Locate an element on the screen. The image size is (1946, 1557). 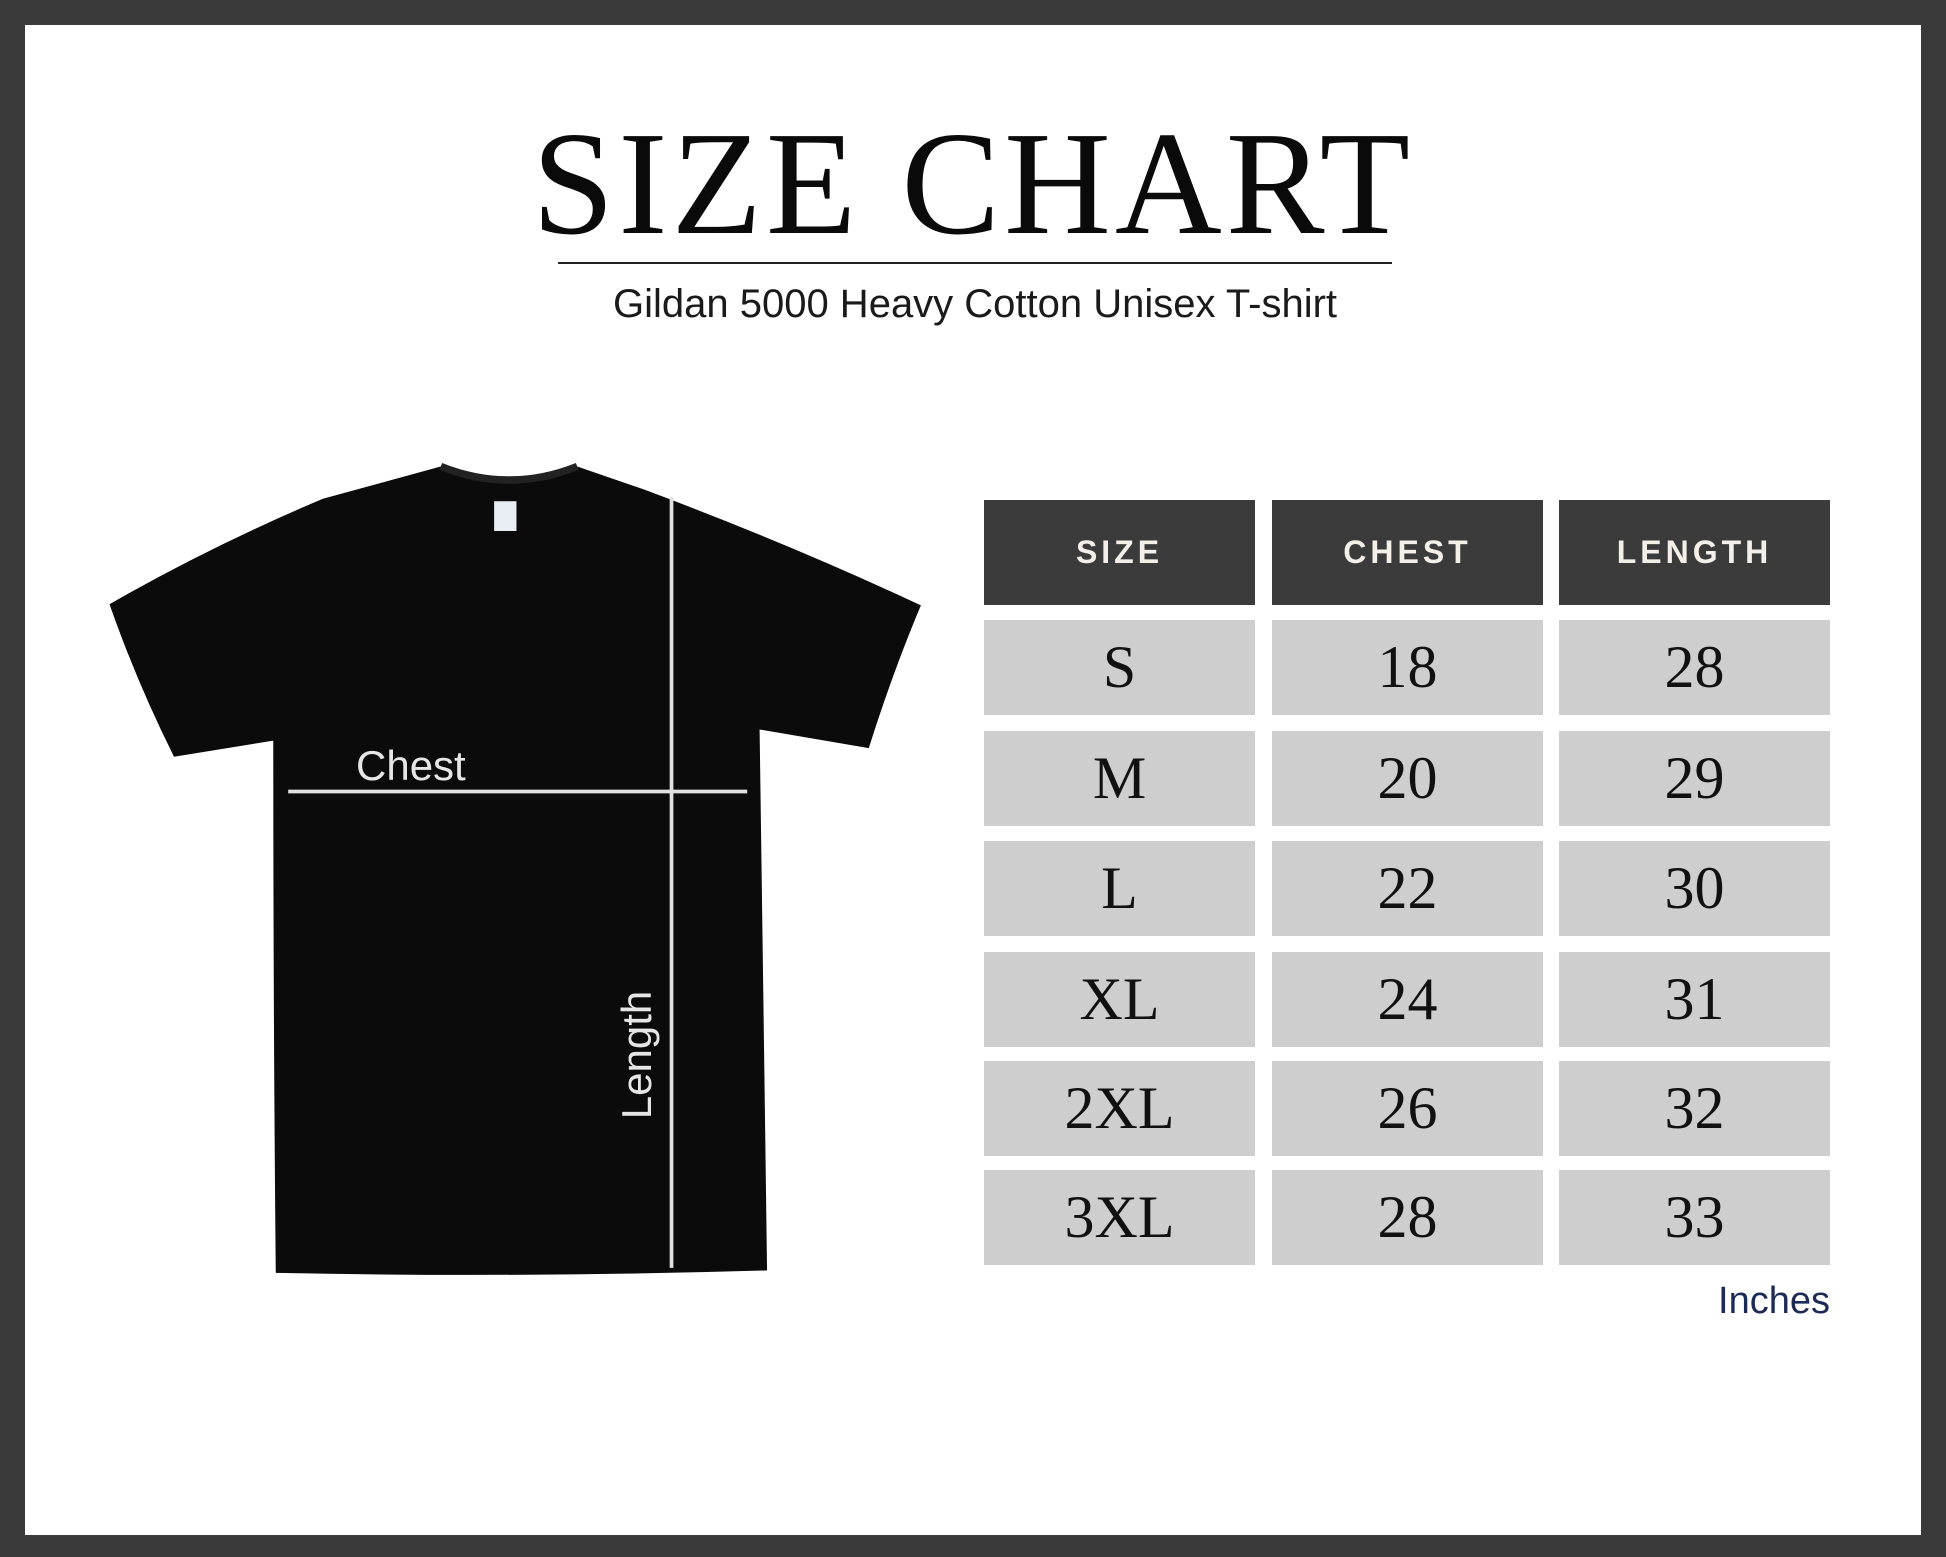
subtitle: Gildan 5000 Heavy Cotton Unisex T-shirt is located at coordinates (975, 304).